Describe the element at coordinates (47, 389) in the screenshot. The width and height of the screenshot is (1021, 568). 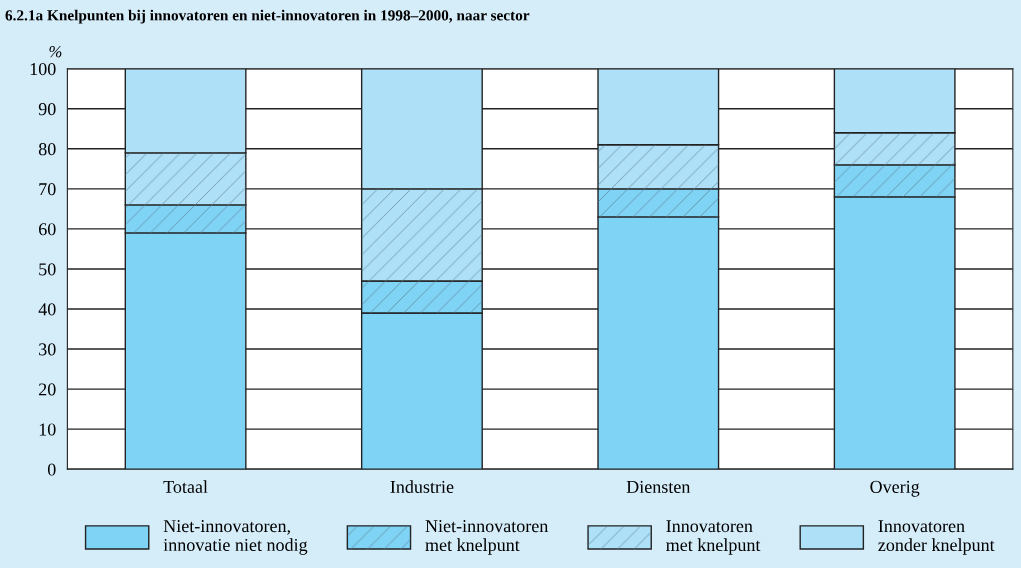
I see `y-tick-label: 20` at that location.